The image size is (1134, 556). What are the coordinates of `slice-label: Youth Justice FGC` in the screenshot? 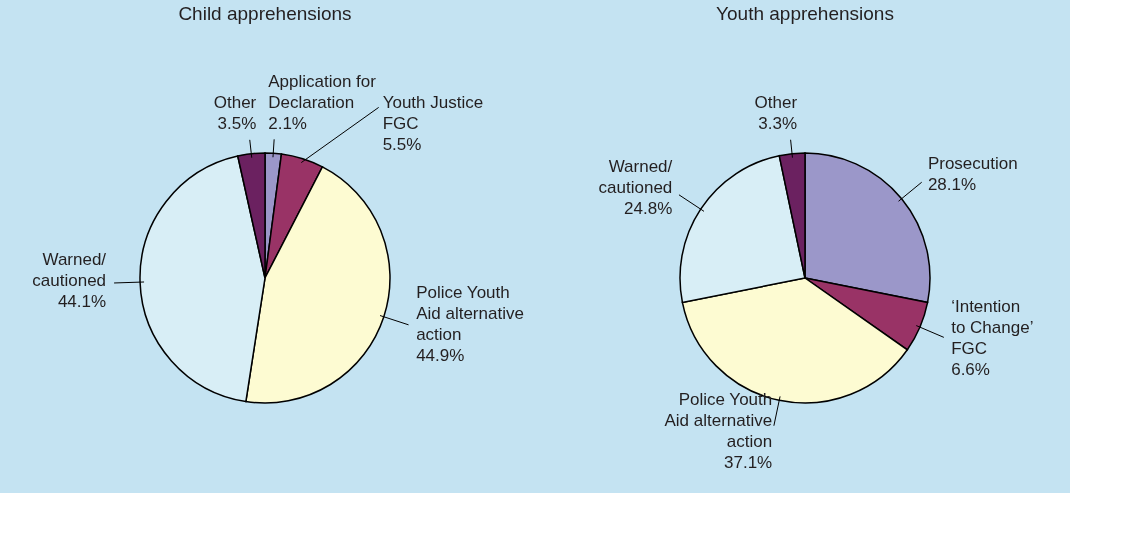 It's located at (433, 112).